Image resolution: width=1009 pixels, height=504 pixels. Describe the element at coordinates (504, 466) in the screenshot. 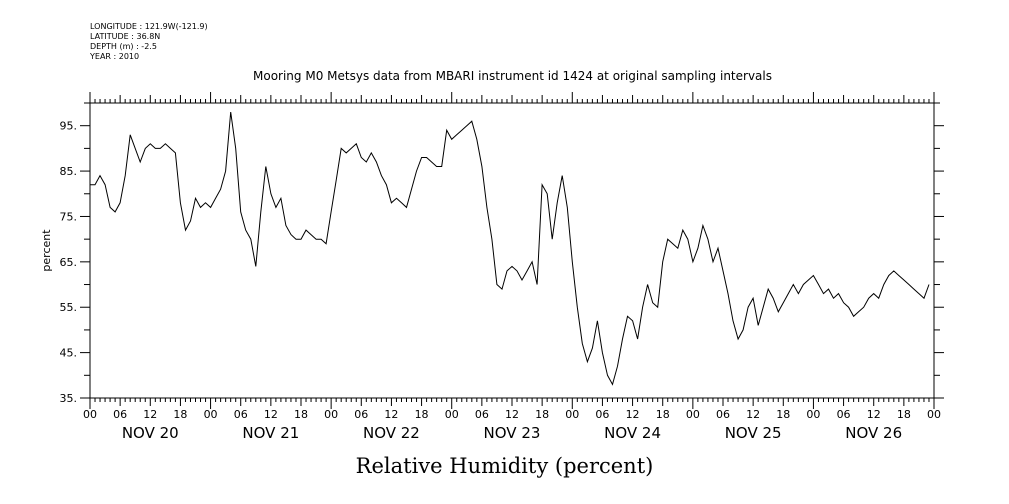

I see `x-axis-title: Relative Humidity (percent)` at that location.